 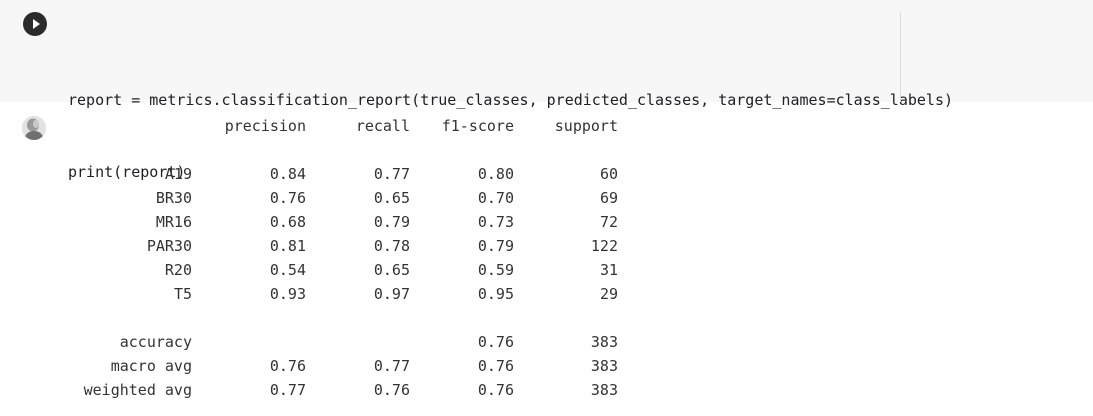 I want to click on row-label: T5, so click(x=182, y=294).